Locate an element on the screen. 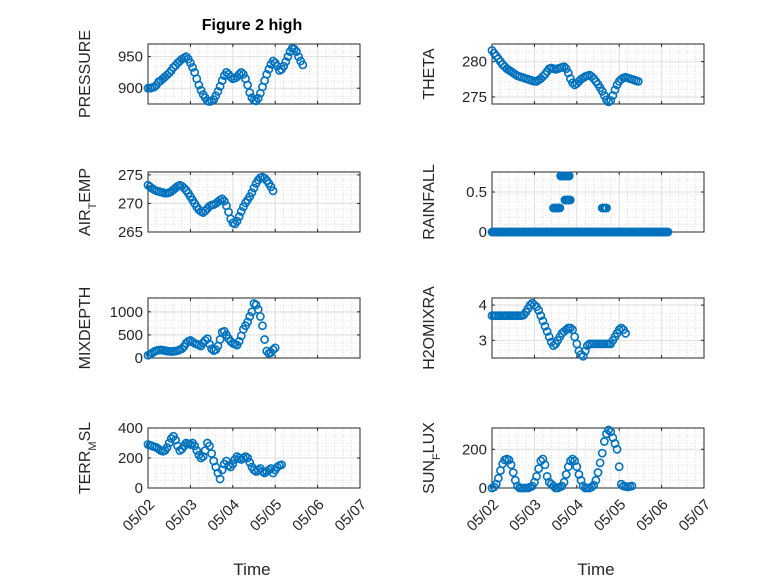  y-axis-label: TERRMSL is located at coordinates (88, 458).